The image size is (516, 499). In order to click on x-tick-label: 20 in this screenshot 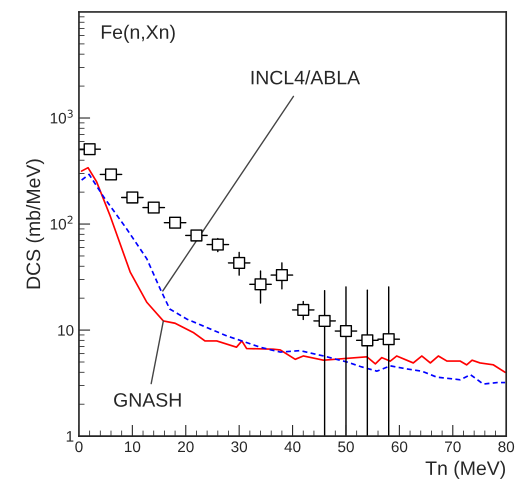, I will do `click(186, 446)`.